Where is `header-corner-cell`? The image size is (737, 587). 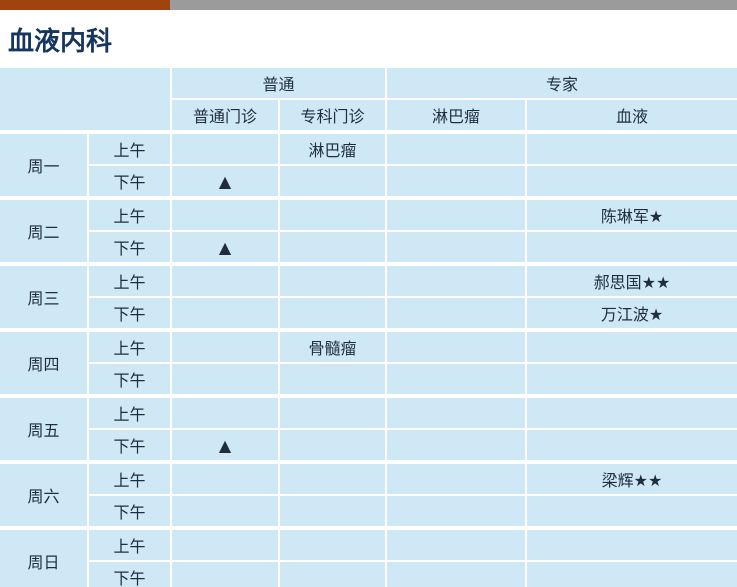 header-corner-cell is located at coordinates (85, 99).